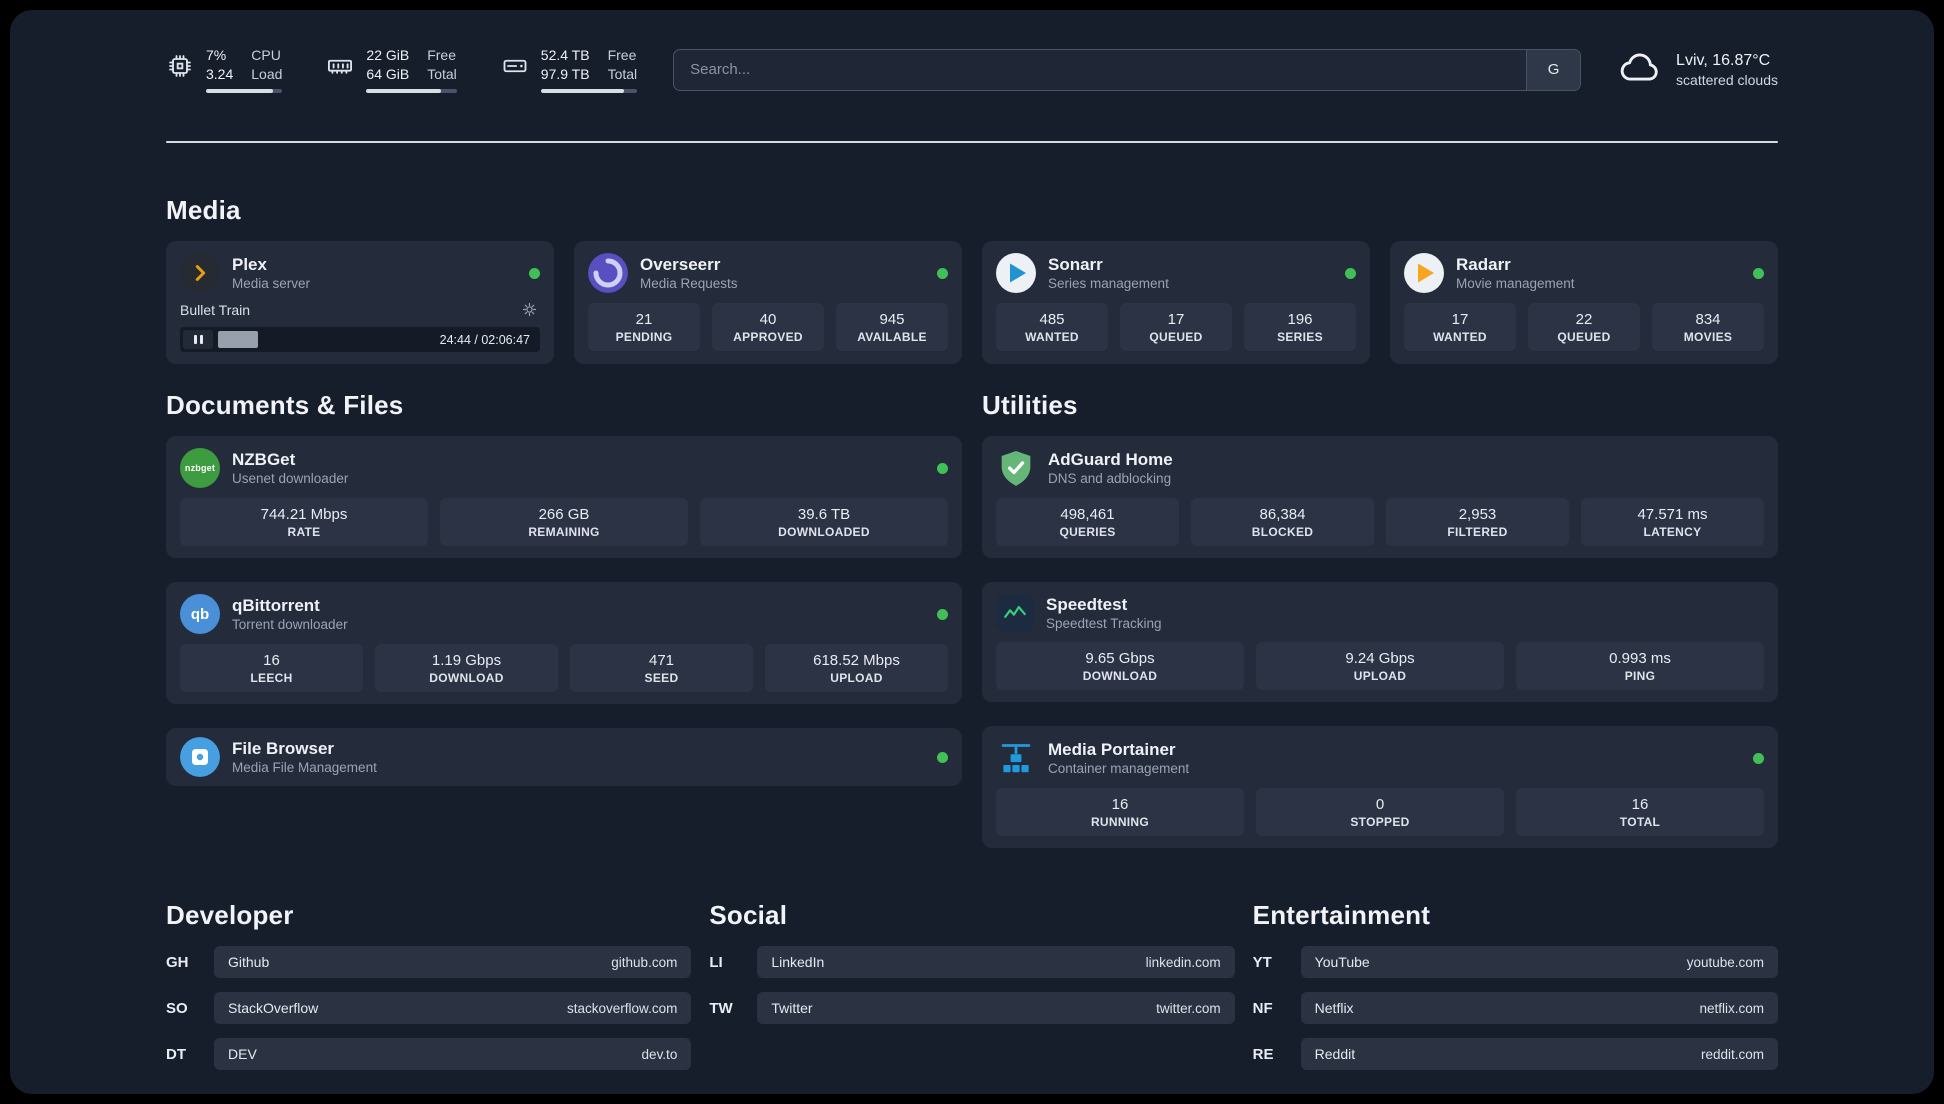  I want to click on memory-monitor: 22 GiB 64 GiB Free Total, so click(391, 69).